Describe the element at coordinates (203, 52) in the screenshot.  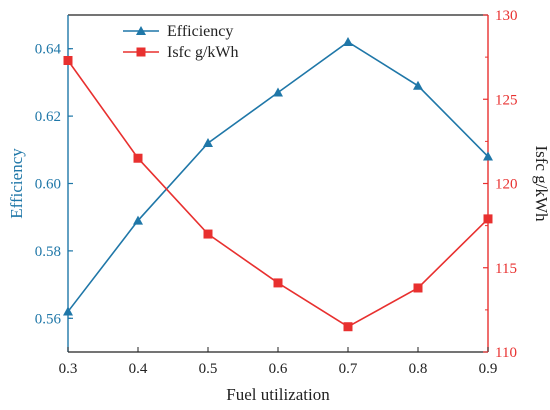
I see `legend-label: Isfc g/kWh` at that location.